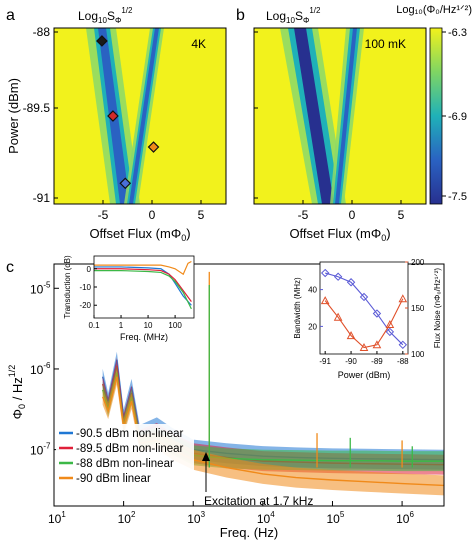 This screenshot has height=555, width=474. Describe the element at coordinates (312, 326) in the screenshot. I see `inset-right-ytick-left: 20` at that location.